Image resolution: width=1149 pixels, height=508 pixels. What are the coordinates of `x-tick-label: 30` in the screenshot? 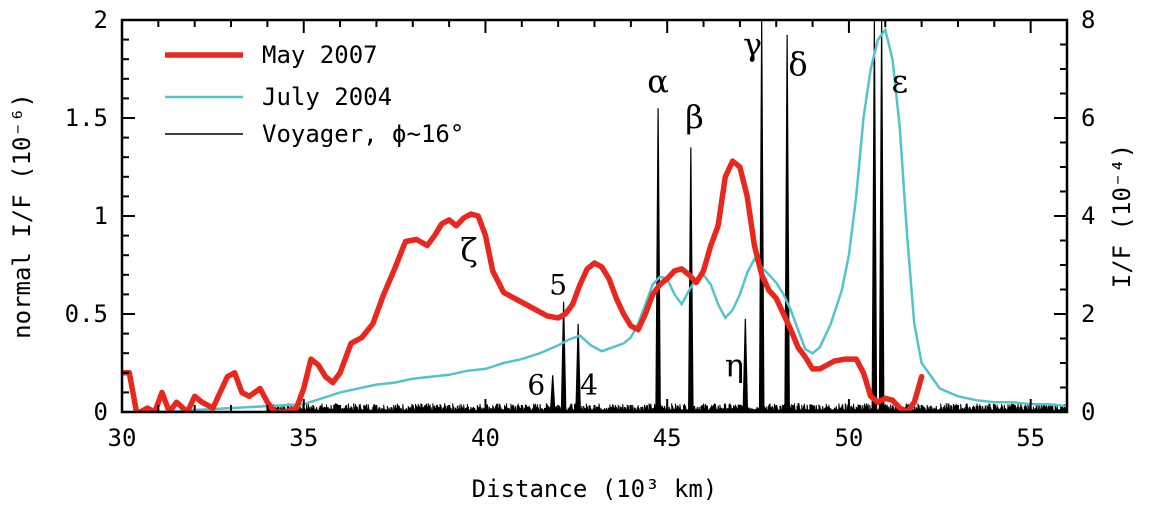 It's located at (122, 438).